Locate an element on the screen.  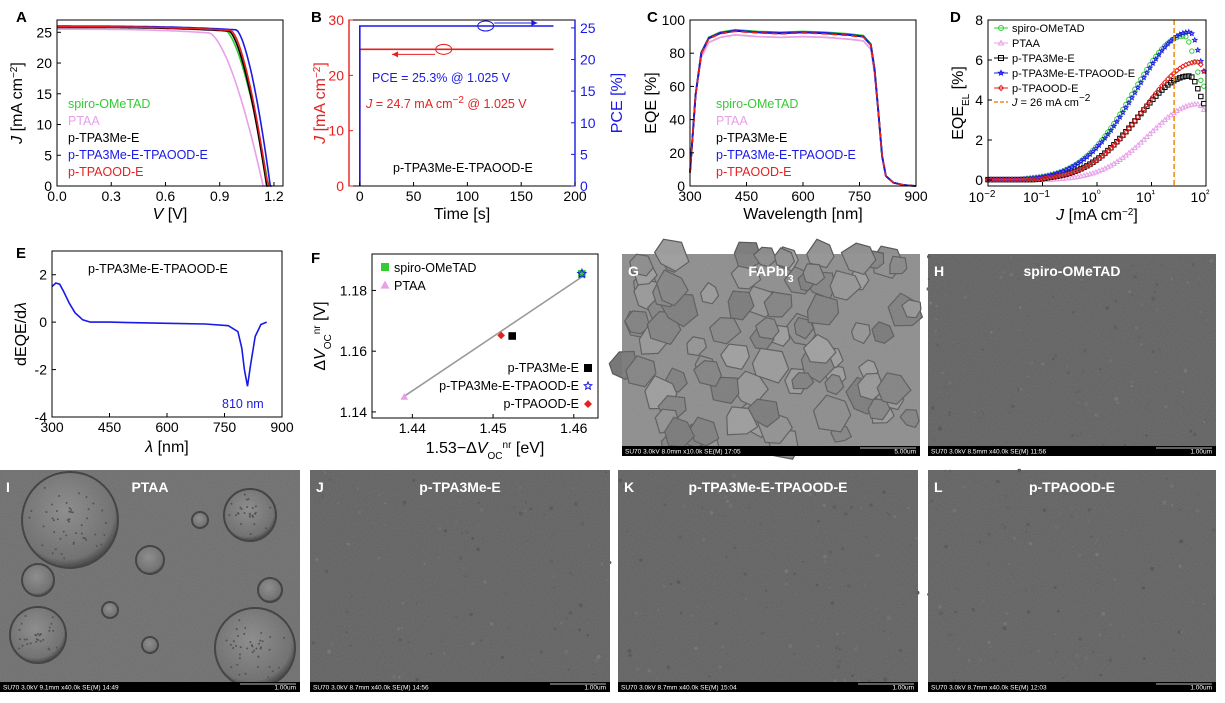
y-tick-label: 20 is located at coordinates (336, 75).